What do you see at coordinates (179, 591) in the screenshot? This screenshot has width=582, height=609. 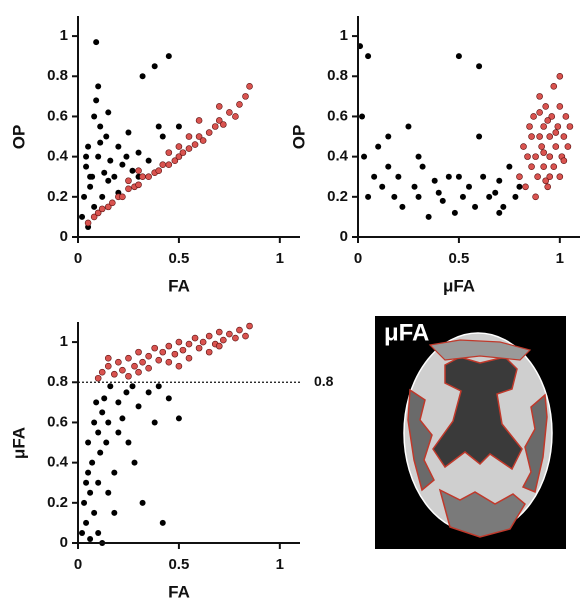 I see `x-axis-label: FA` at bounding box center [179, 591].